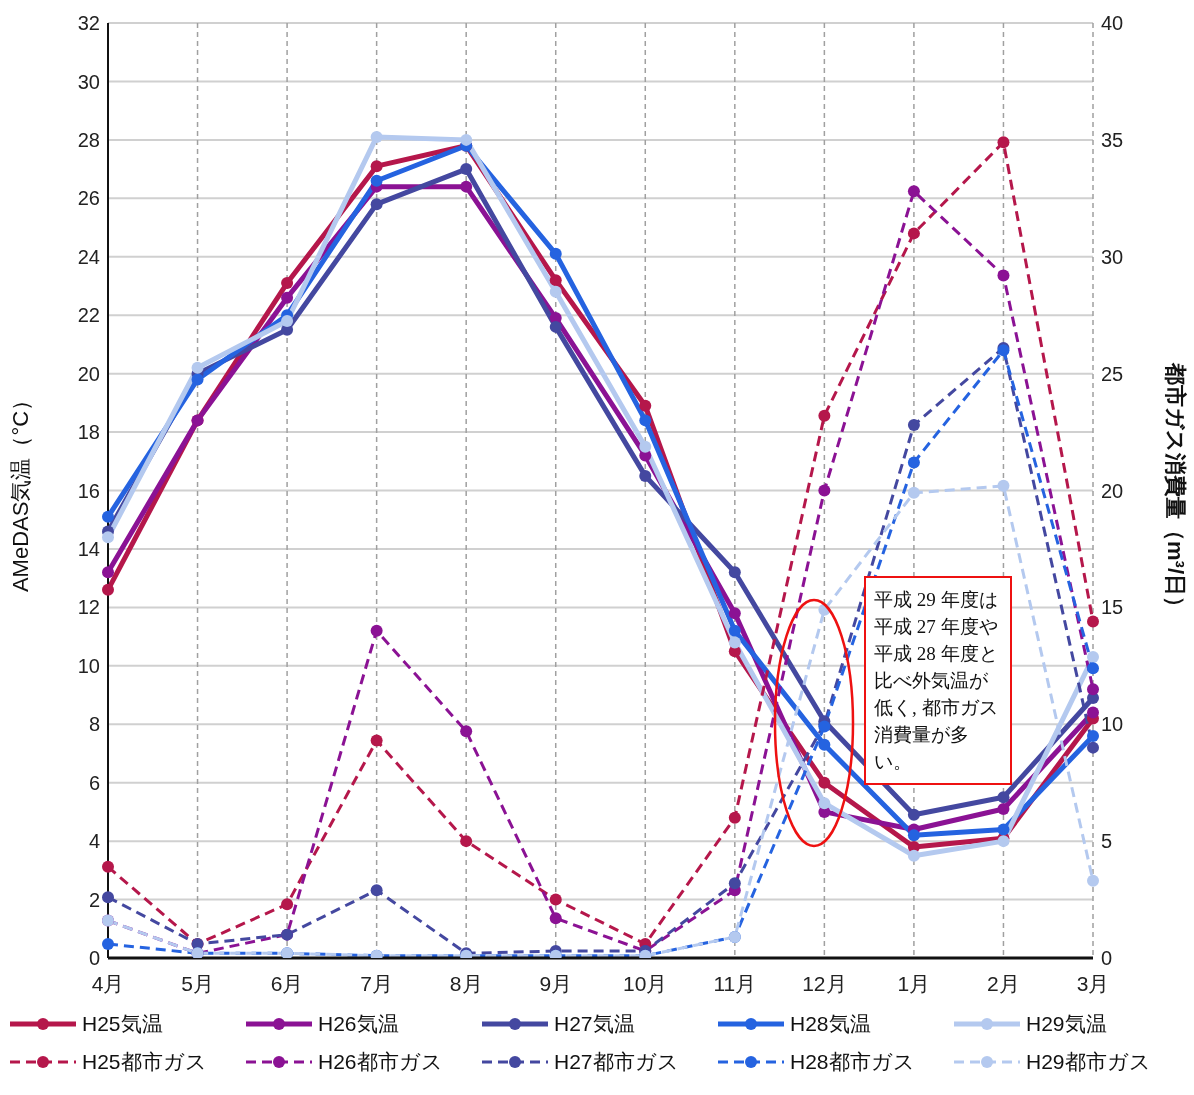 This screenshot has width=1194, height=1095. What do you see at coordinates (556, 983) in the screenshot?
I see `x-tick-label: 9月` at bounding box center [556, 983].